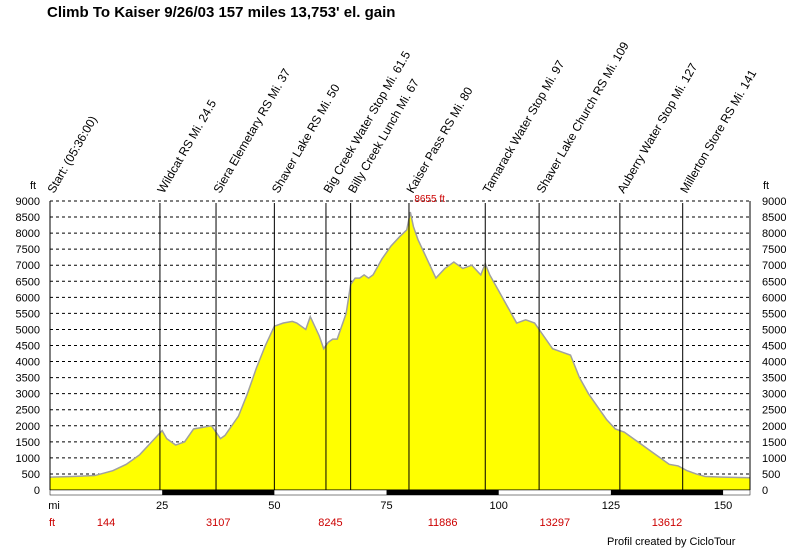  I want to click on y-tick-label-left: 500, so click(31, 475).